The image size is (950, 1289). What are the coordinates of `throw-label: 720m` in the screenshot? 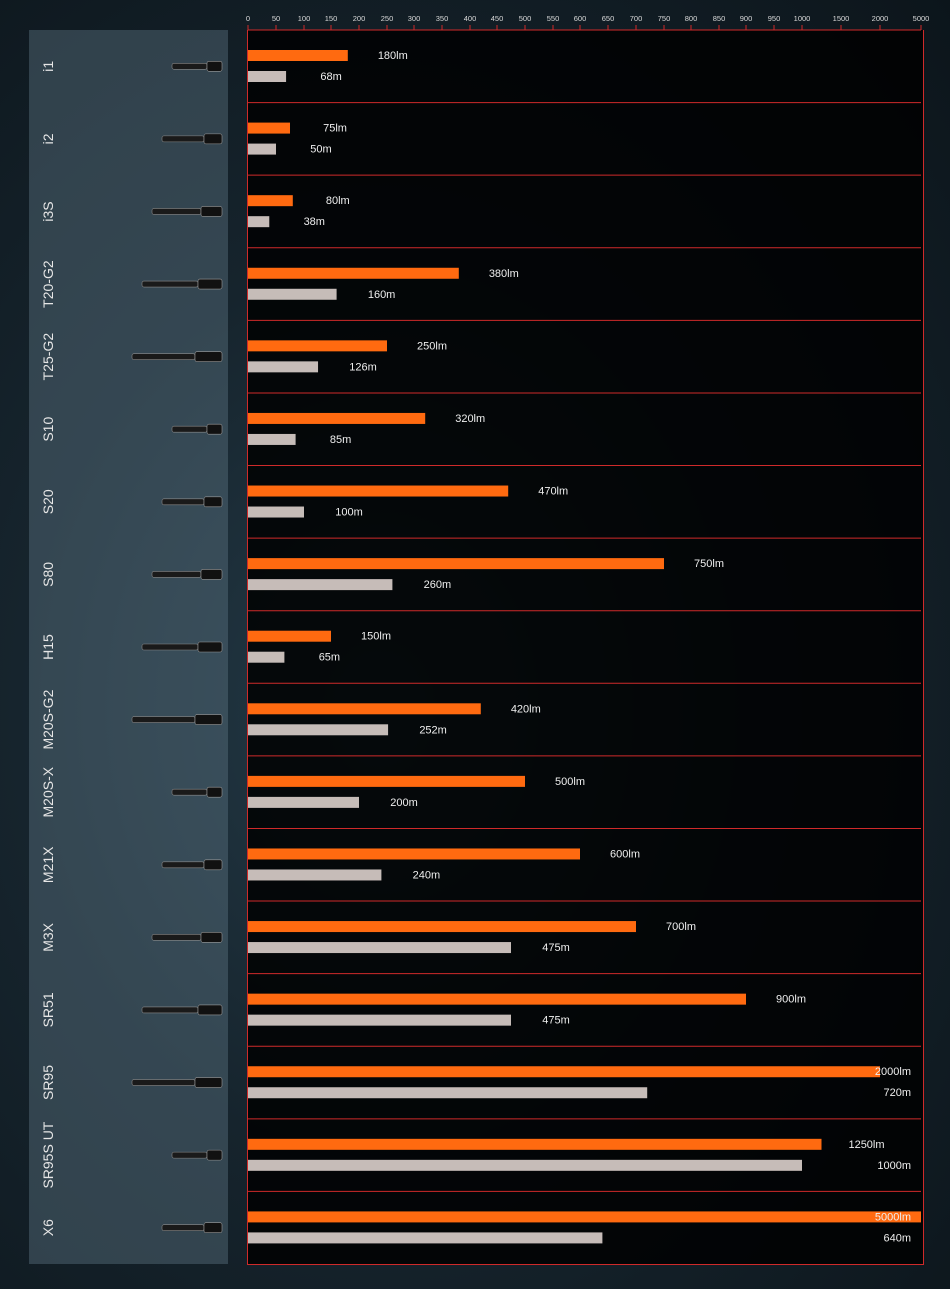 It's located at (897, 1093).